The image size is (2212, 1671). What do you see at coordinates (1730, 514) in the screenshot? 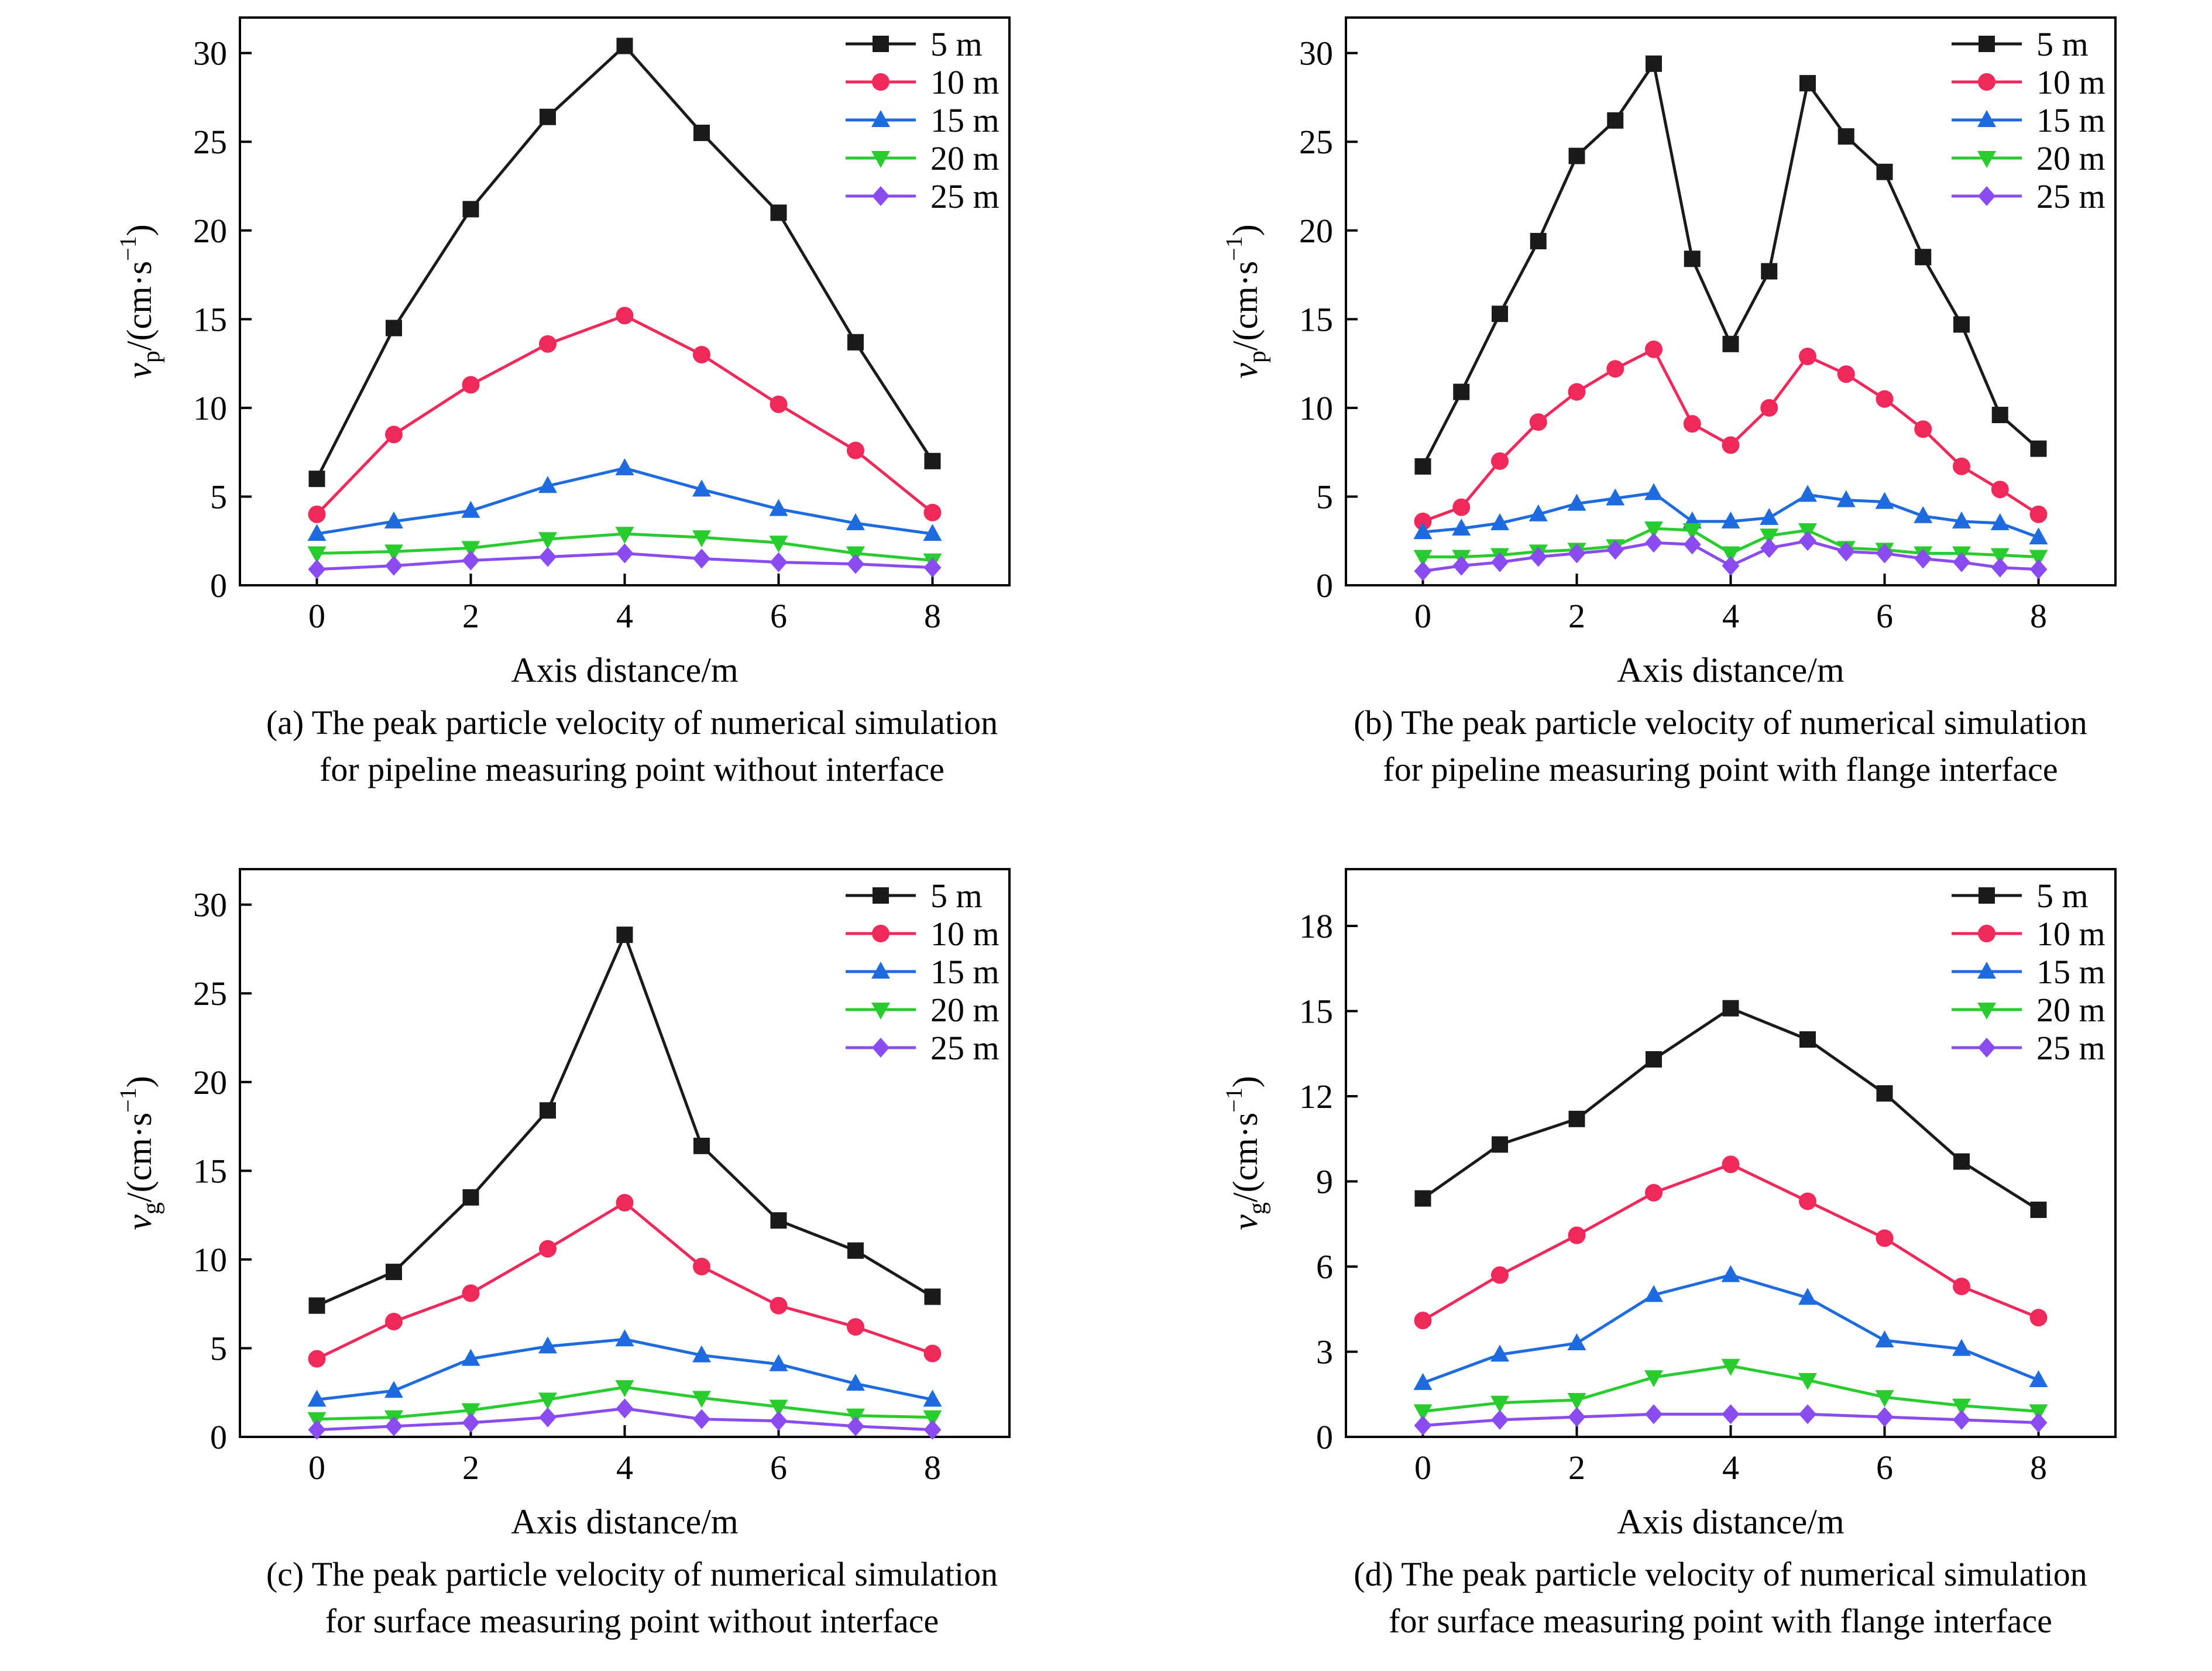
I see `series-15m` at bounding box center [1730, 514].